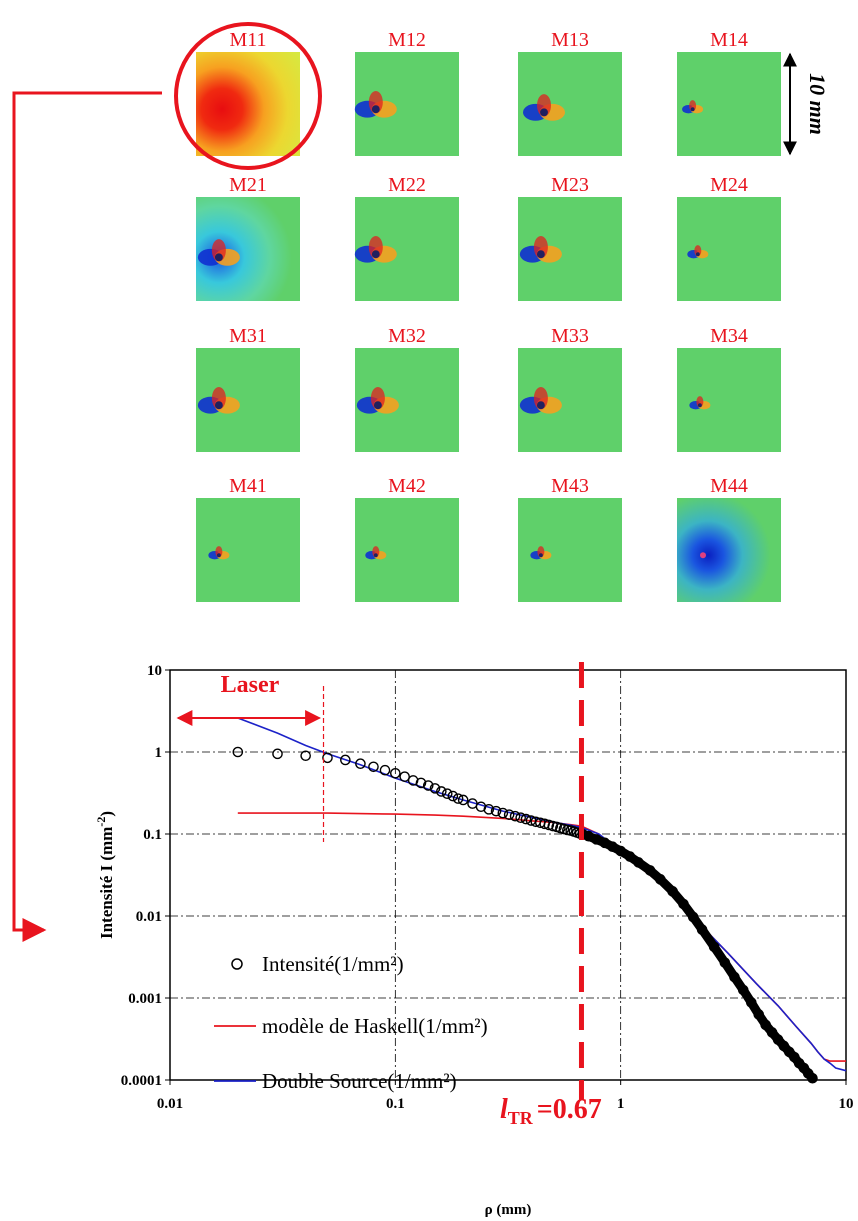 This screenshot has height=1221, width=858. I want to click on matrix-label-m14: M14, so click(729, 40).